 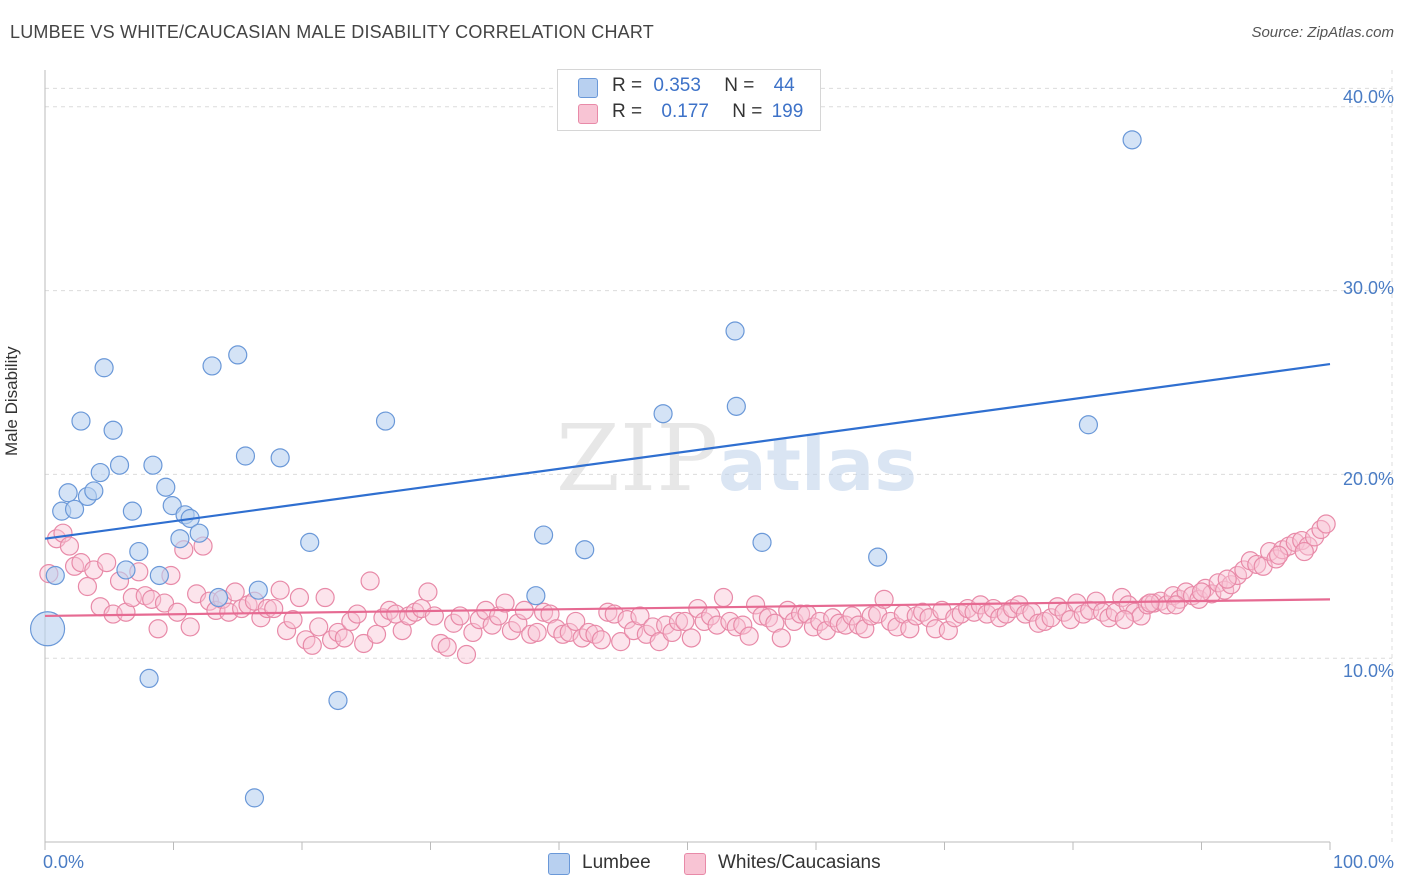 What do you see at coordinates (687, 608) in the screenshot?
I see `whites-trend-line` at bounding box center [687, 608].